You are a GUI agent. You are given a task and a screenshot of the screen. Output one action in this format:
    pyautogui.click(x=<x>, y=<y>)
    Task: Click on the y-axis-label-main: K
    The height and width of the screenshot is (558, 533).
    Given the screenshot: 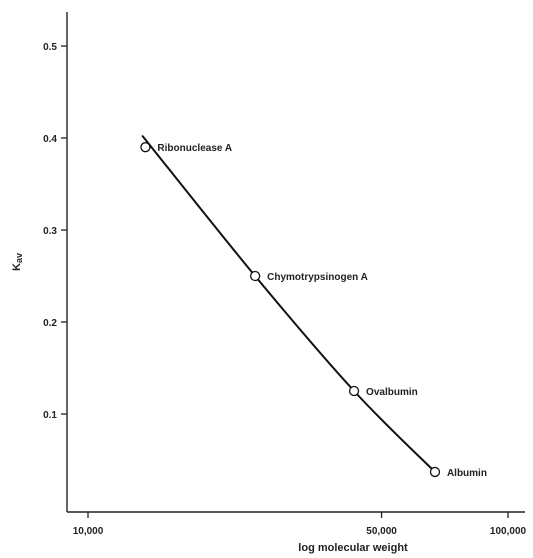 What is the action you would take?
    pyautogui.click(x=17, y=267)
    